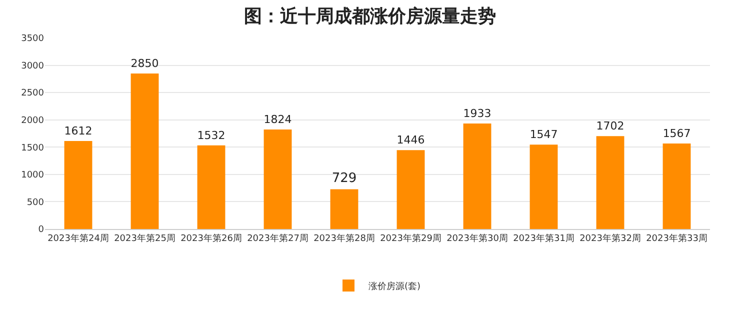 The image size is (740, 312). Describe the element at coordinates (277, 238) in the screenshot. I see `x-tick-label: 2023年第27周` at that location.